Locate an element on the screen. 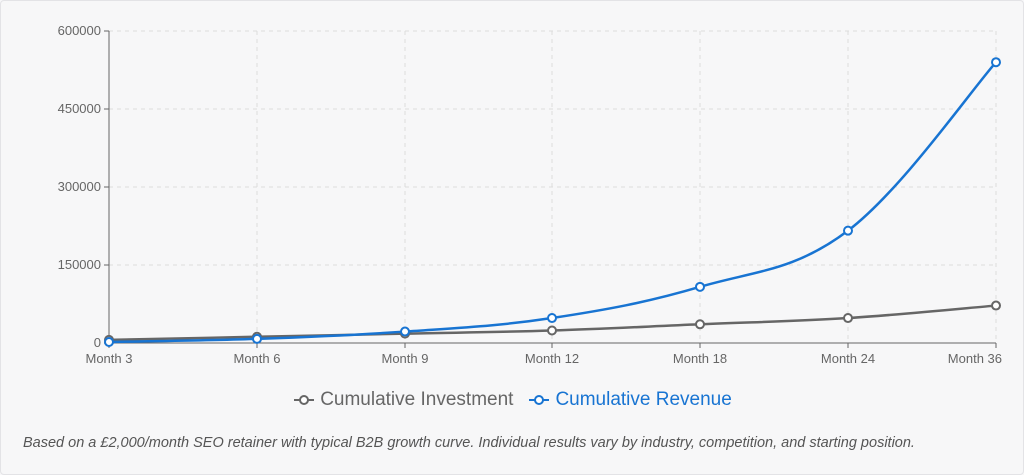 Image resolution: width=1024 pixels, height=475 pixels. x-tick-label: Month 6 is located at coordinates (257, 358).